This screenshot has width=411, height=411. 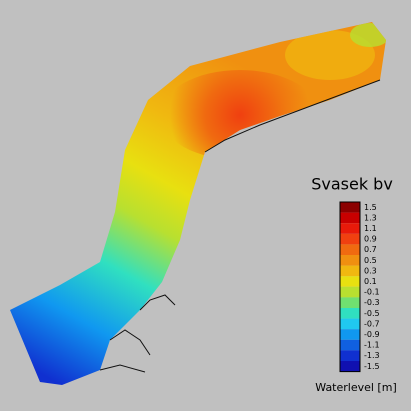 I want to click on legend-tick-label: 1.1, so click(x=370, y=228).